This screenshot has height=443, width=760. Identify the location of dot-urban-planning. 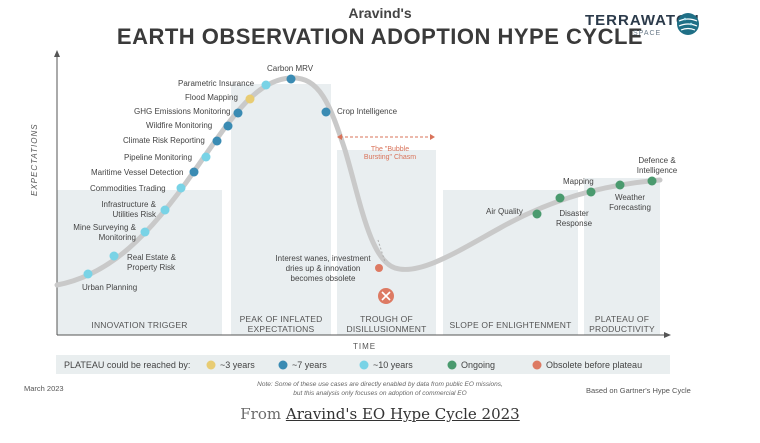
(88, 274).